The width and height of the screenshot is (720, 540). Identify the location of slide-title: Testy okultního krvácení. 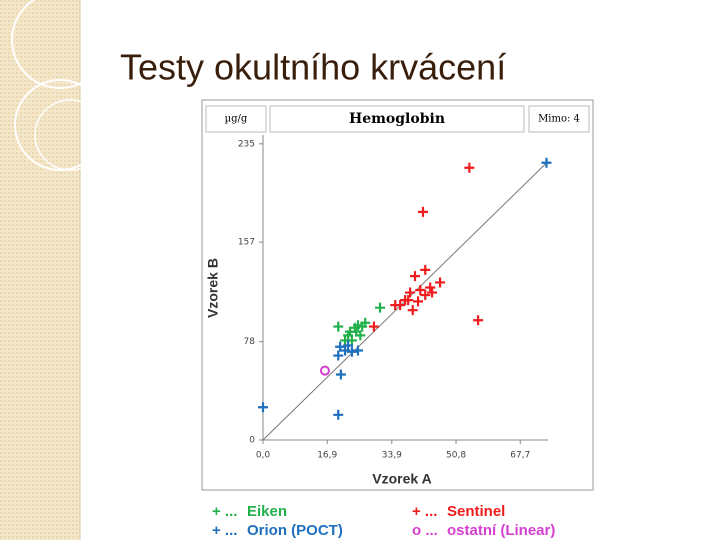
(313, 67).